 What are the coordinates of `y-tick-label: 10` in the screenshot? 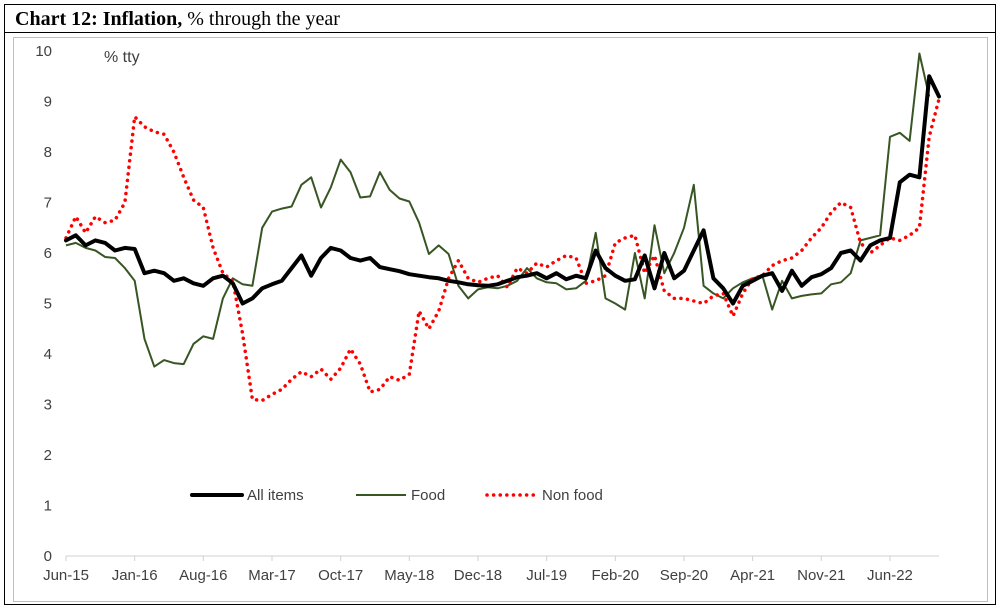 It's located at (43, 51).